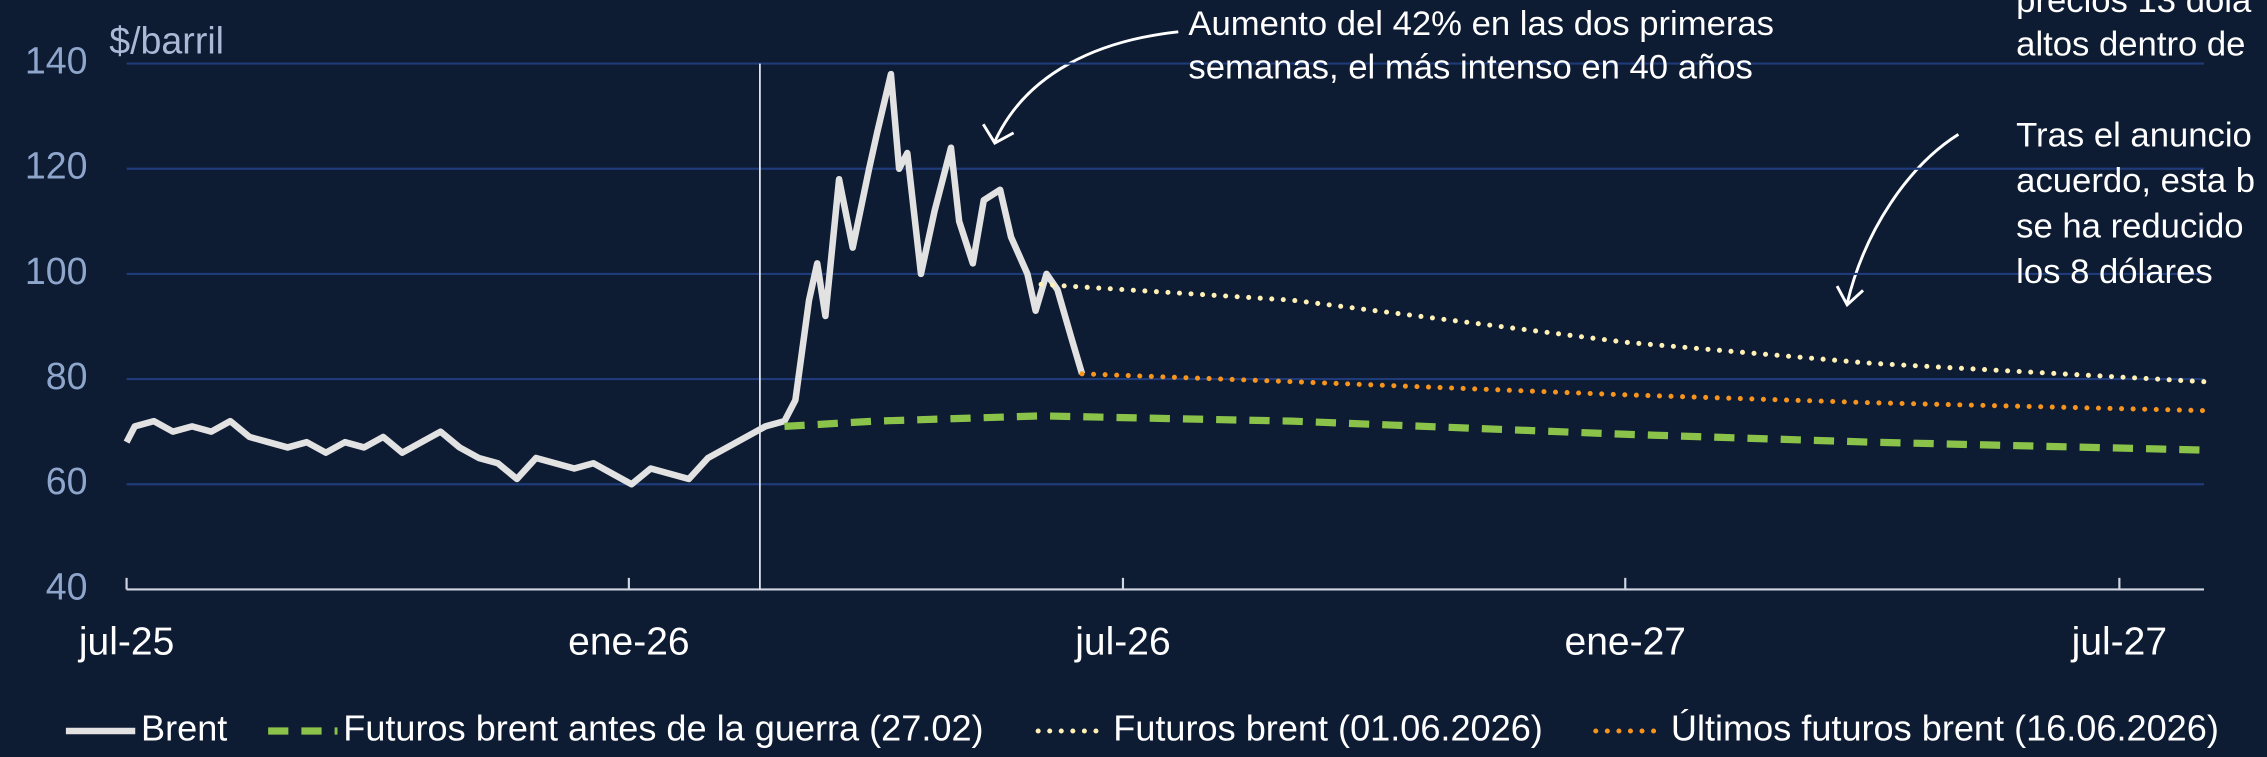 This screenshot has height=757, width=2267. What do you see at coordinates (67, 376) in the screenshot?
I see `y-tick-label: 80` at bounding box center [67, 376].